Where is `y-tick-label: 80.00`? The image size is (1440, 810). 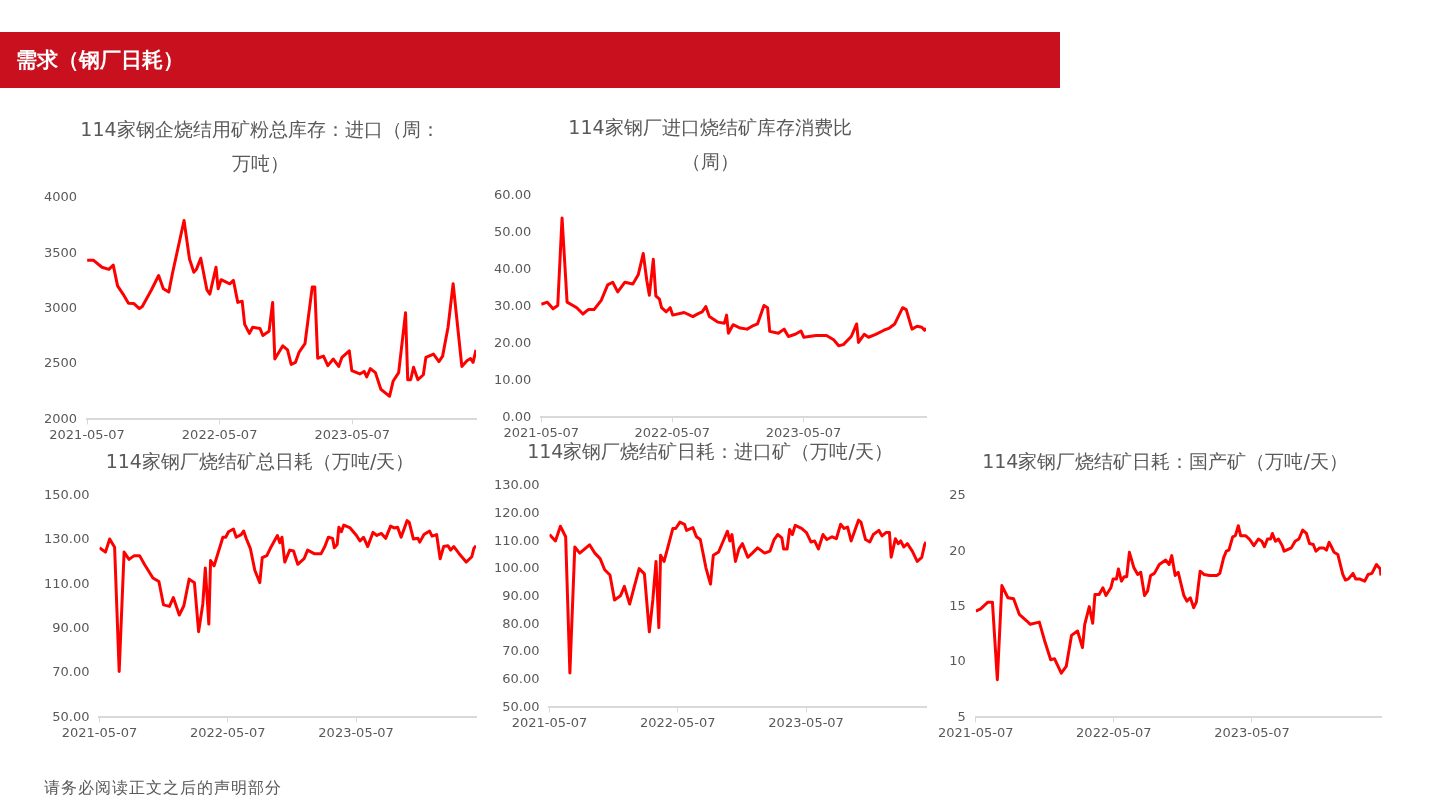 y-tick-label: 80.00 is located at coordinates (521, 623).